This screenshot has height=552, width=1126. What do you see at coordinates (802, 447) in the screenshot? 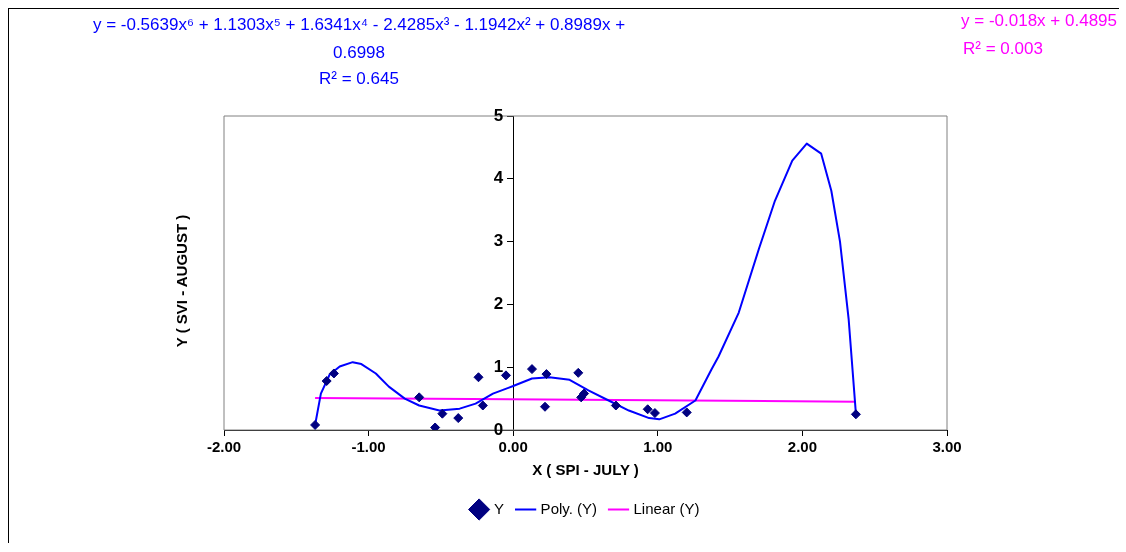
I see `x-tick-label: 2.00` at bounding box center [802, 447].